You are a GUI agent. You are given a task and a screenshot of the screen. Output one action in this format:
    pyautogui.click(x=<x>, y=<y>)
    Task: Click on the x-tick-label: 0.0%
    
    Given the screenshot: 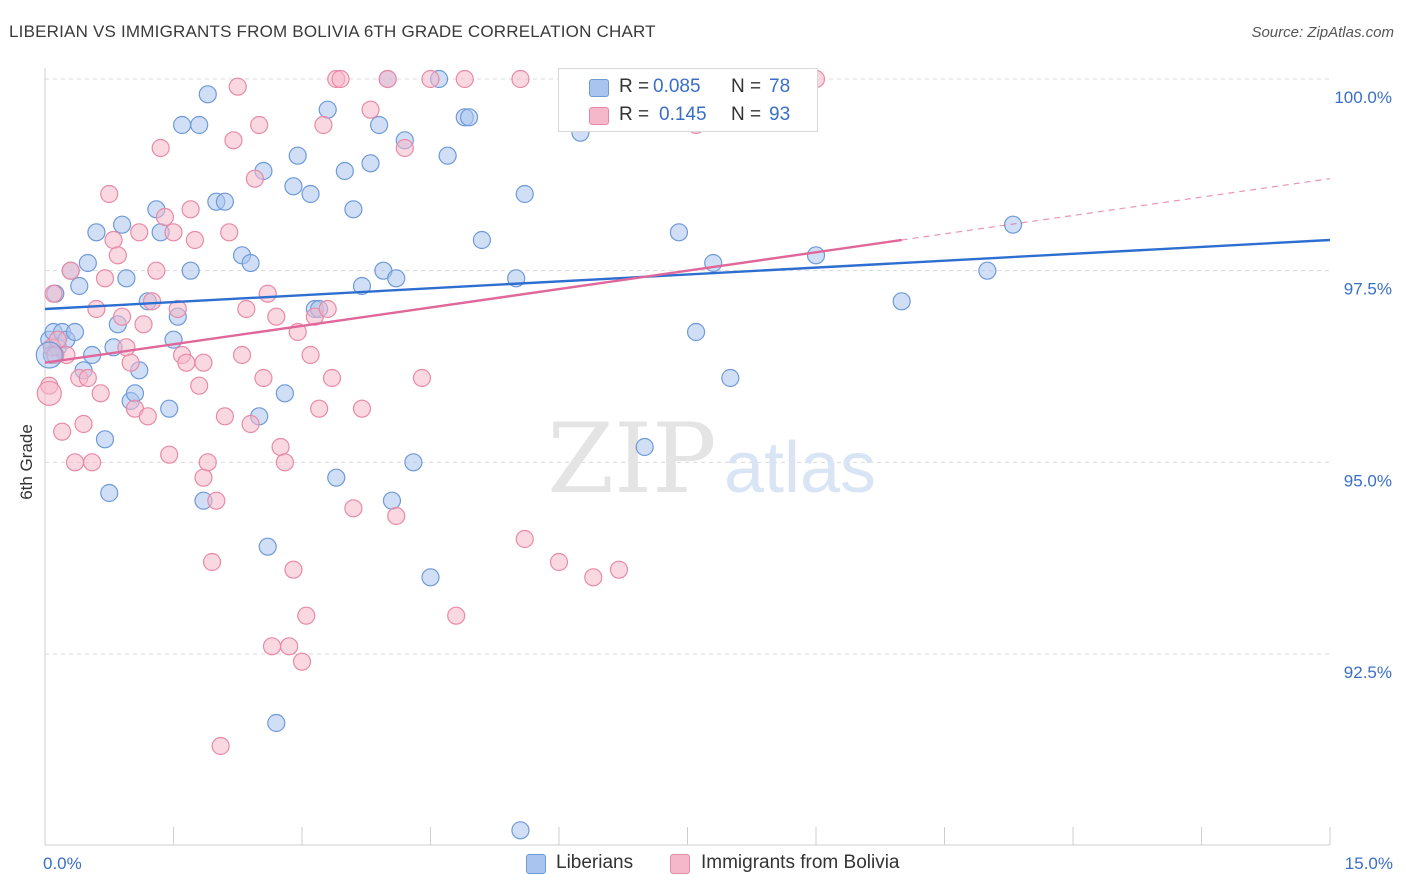 What is the action you would take?
    pyautogui.click(x=62, y=863)
    